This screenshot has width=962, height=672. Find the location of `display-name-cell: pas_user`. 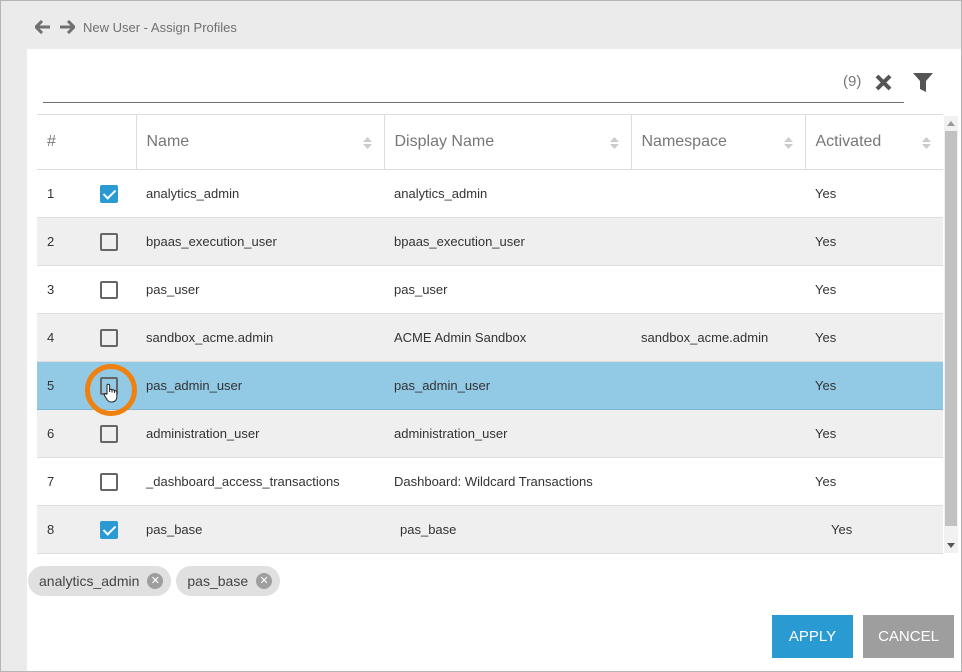

display-name-cell: pas_user is located at coordinates (507, 289).